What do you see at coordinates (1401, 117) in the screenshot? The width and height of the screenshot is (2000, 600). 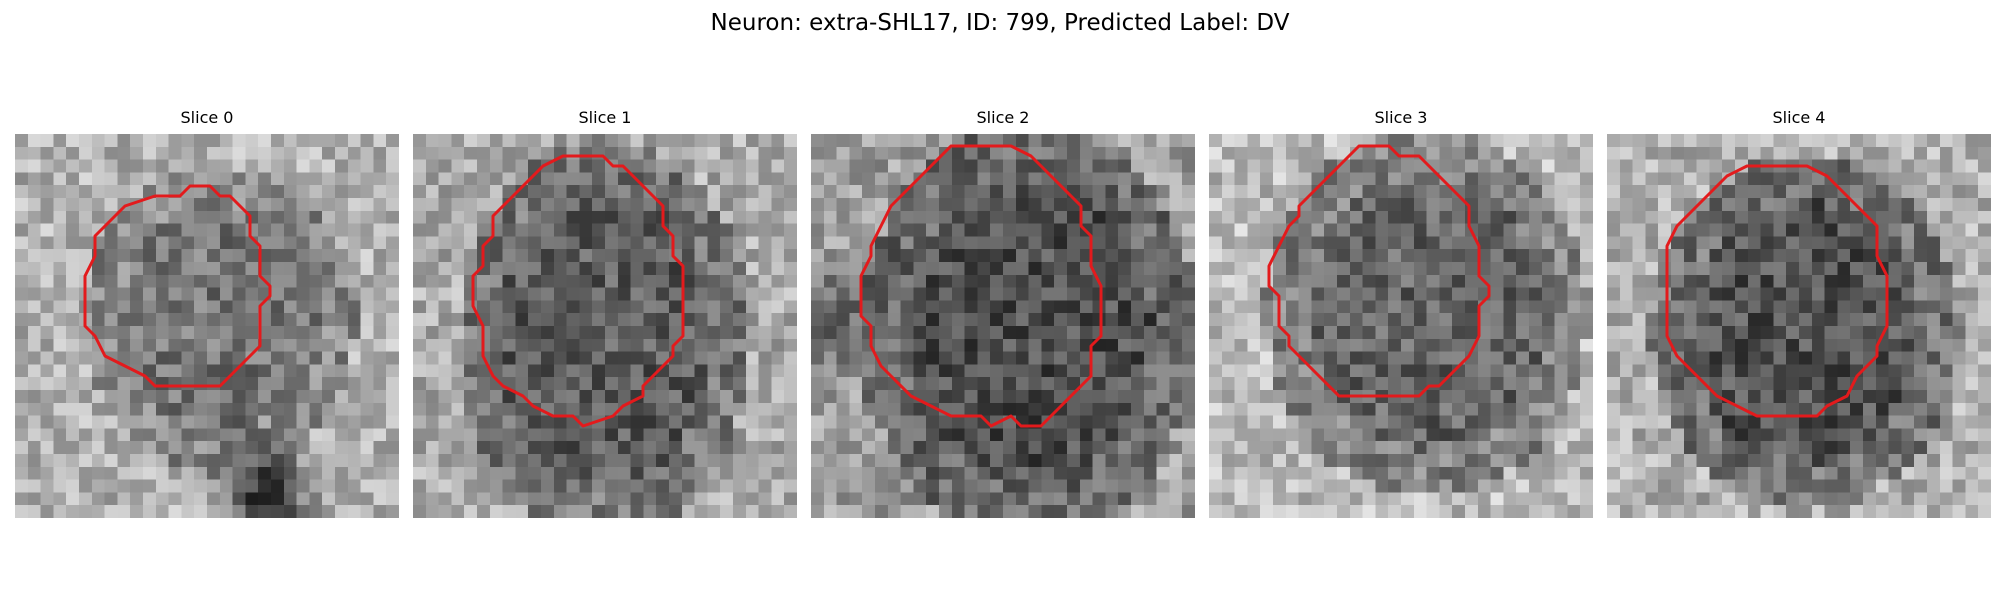 I see `slice-title: Slice 3` at bounding box center [1401, 117].